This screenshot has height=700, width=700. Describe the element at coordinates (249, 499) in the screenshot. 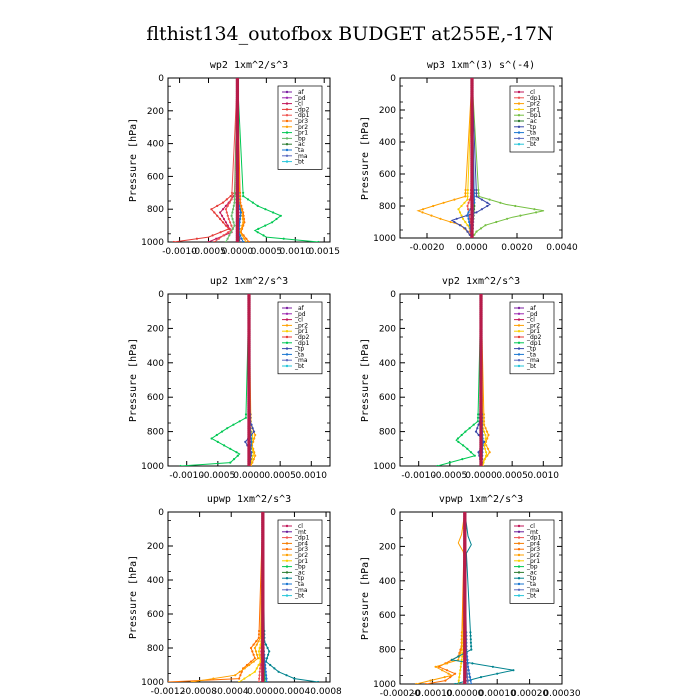

I see `panel-title: upwp 1xm^2/s^3` at that location.